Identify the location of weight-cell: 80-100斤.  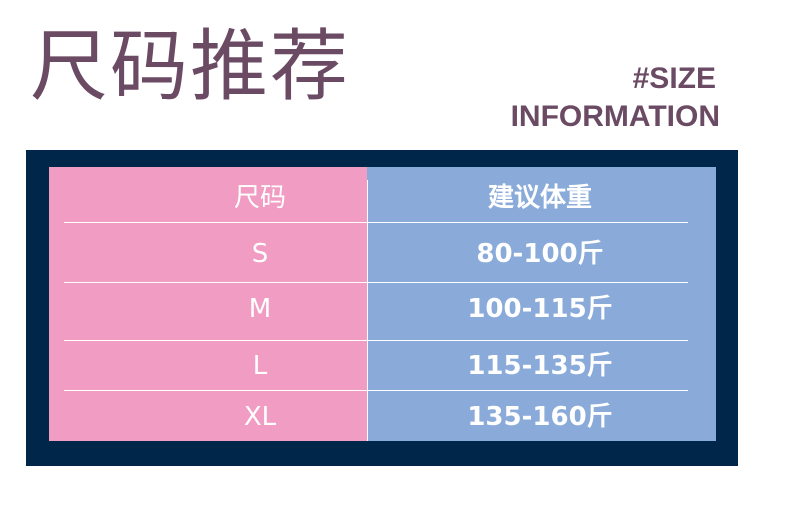
(540, 254).